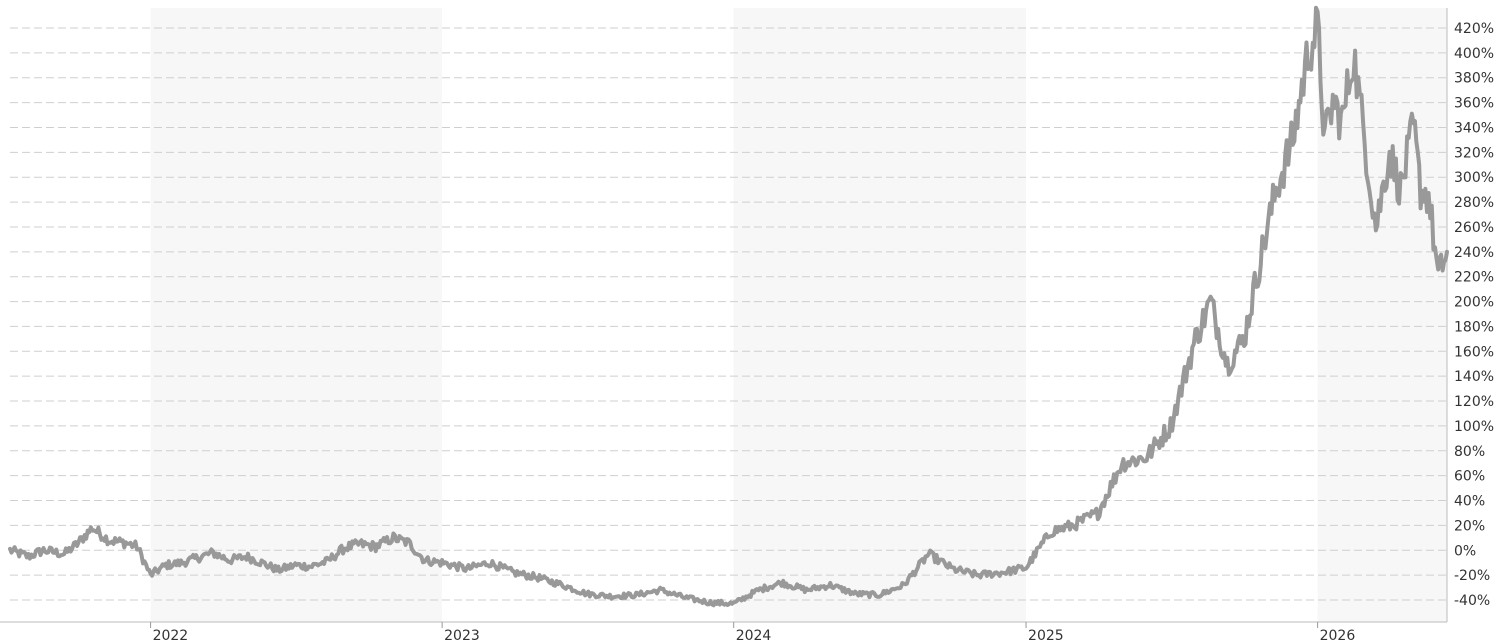  Describe the element at coordinates (1472, 601) in the screenshot. I see `y-tick-label: -40%` at that location.